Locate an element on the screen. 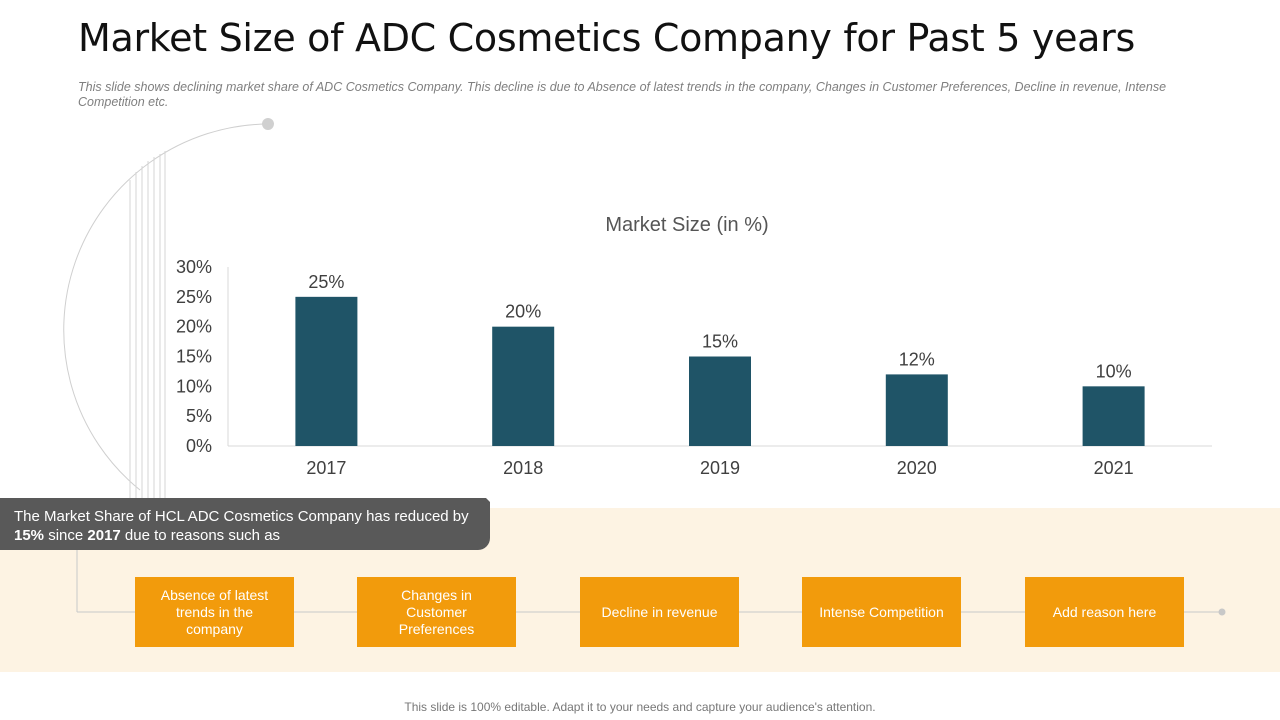 The image size is (1280, 720). data-label-2018: 20% is located at coordinates (523, 312).